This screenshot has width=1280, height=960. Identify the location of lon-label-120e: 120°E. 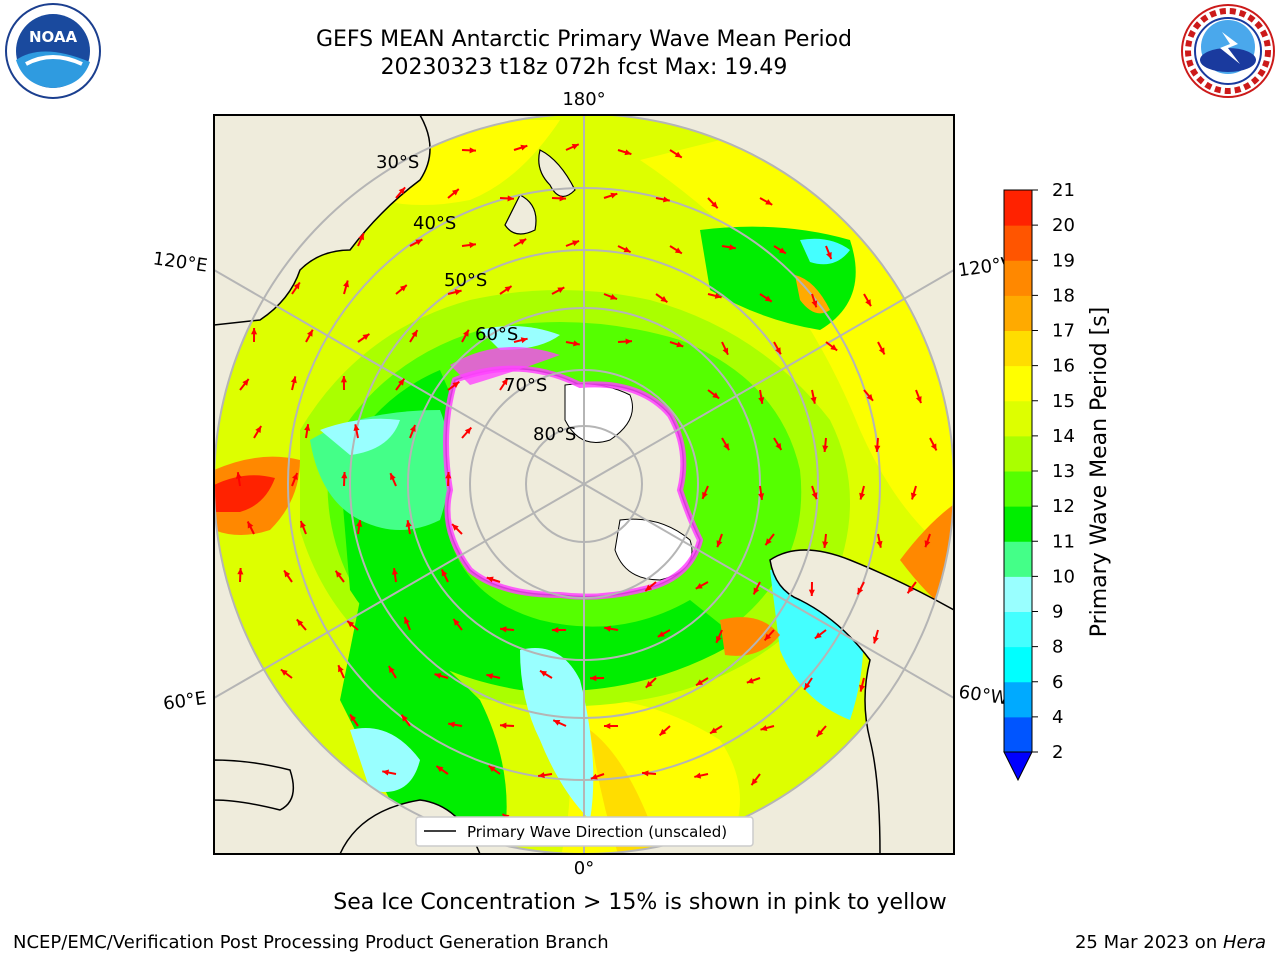
(180, 262).